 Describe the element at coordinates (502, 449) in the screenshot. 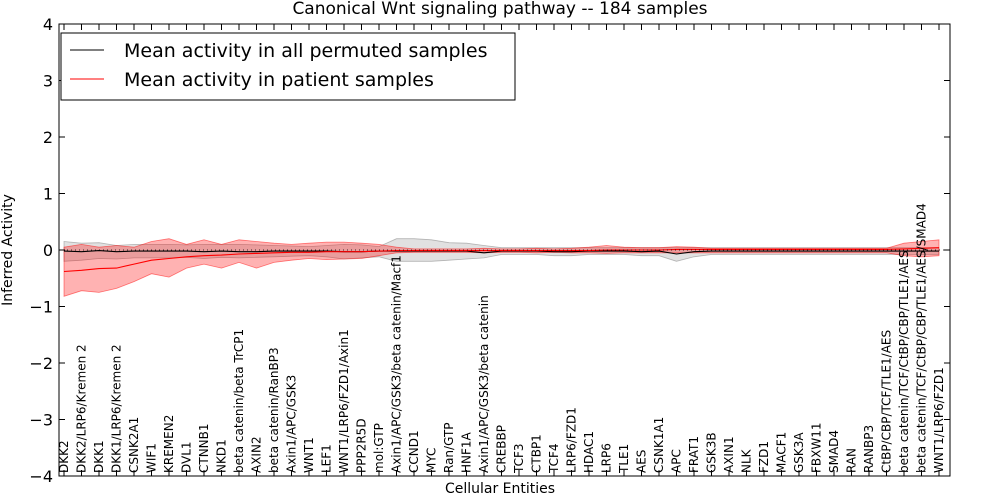

I see `x-tick-label: CREBBP` at that location.